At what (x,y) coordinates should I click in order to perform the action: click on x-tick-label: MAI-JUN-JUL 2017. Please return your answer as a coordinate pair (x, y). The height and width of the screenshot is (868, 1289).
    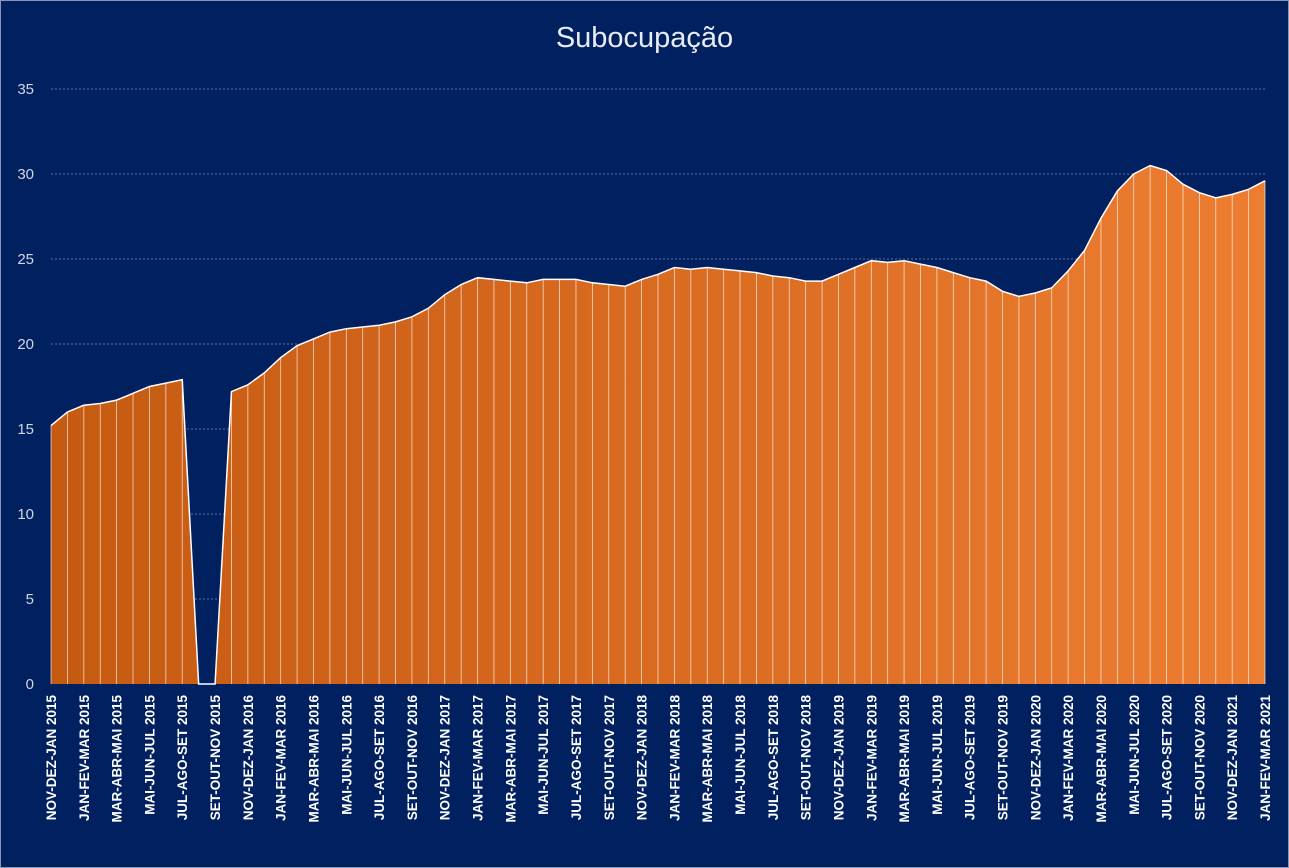
    Looking at the image, I should click on (543, 755).